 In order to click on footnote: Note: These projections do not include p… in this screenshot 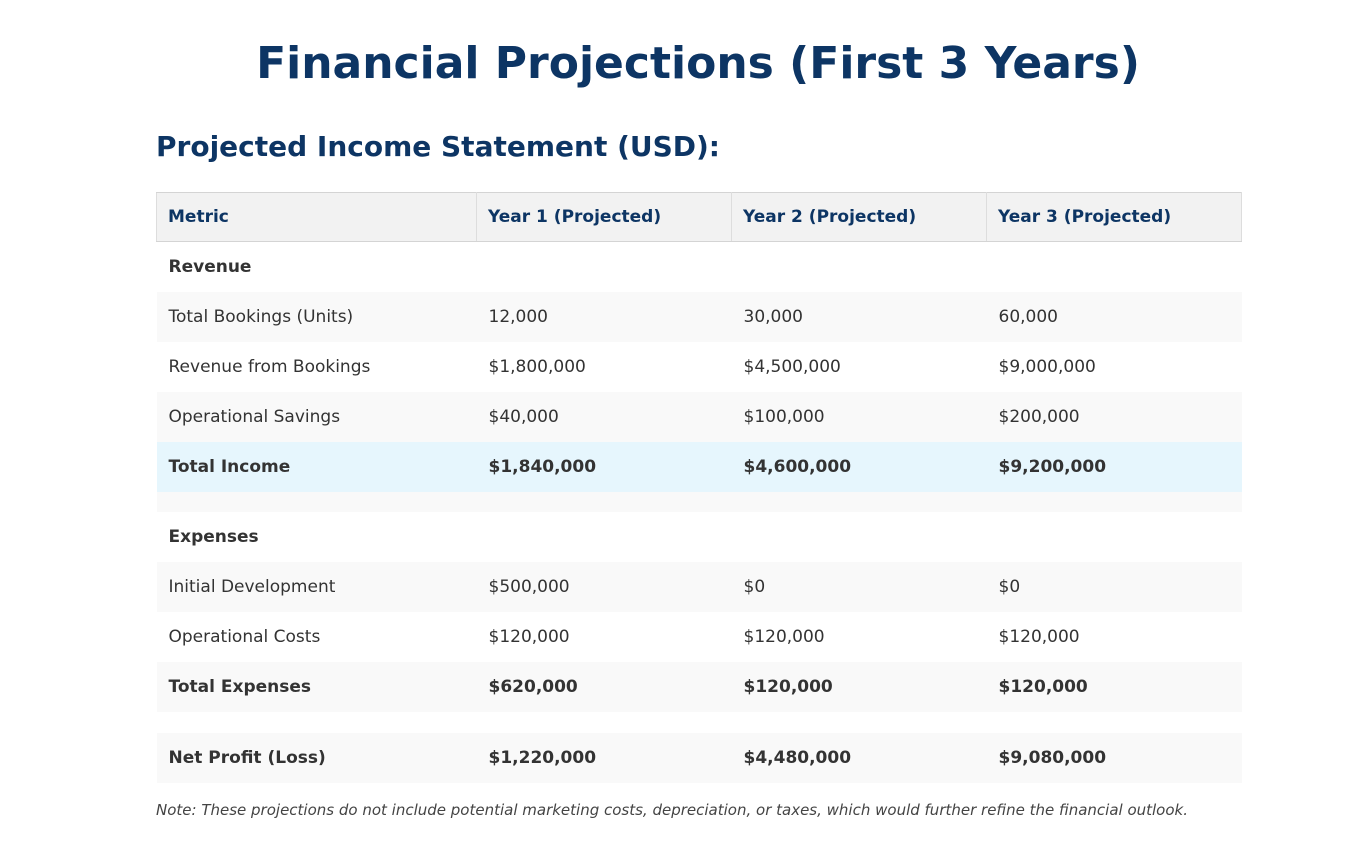, I will do `click(672, 810)`.